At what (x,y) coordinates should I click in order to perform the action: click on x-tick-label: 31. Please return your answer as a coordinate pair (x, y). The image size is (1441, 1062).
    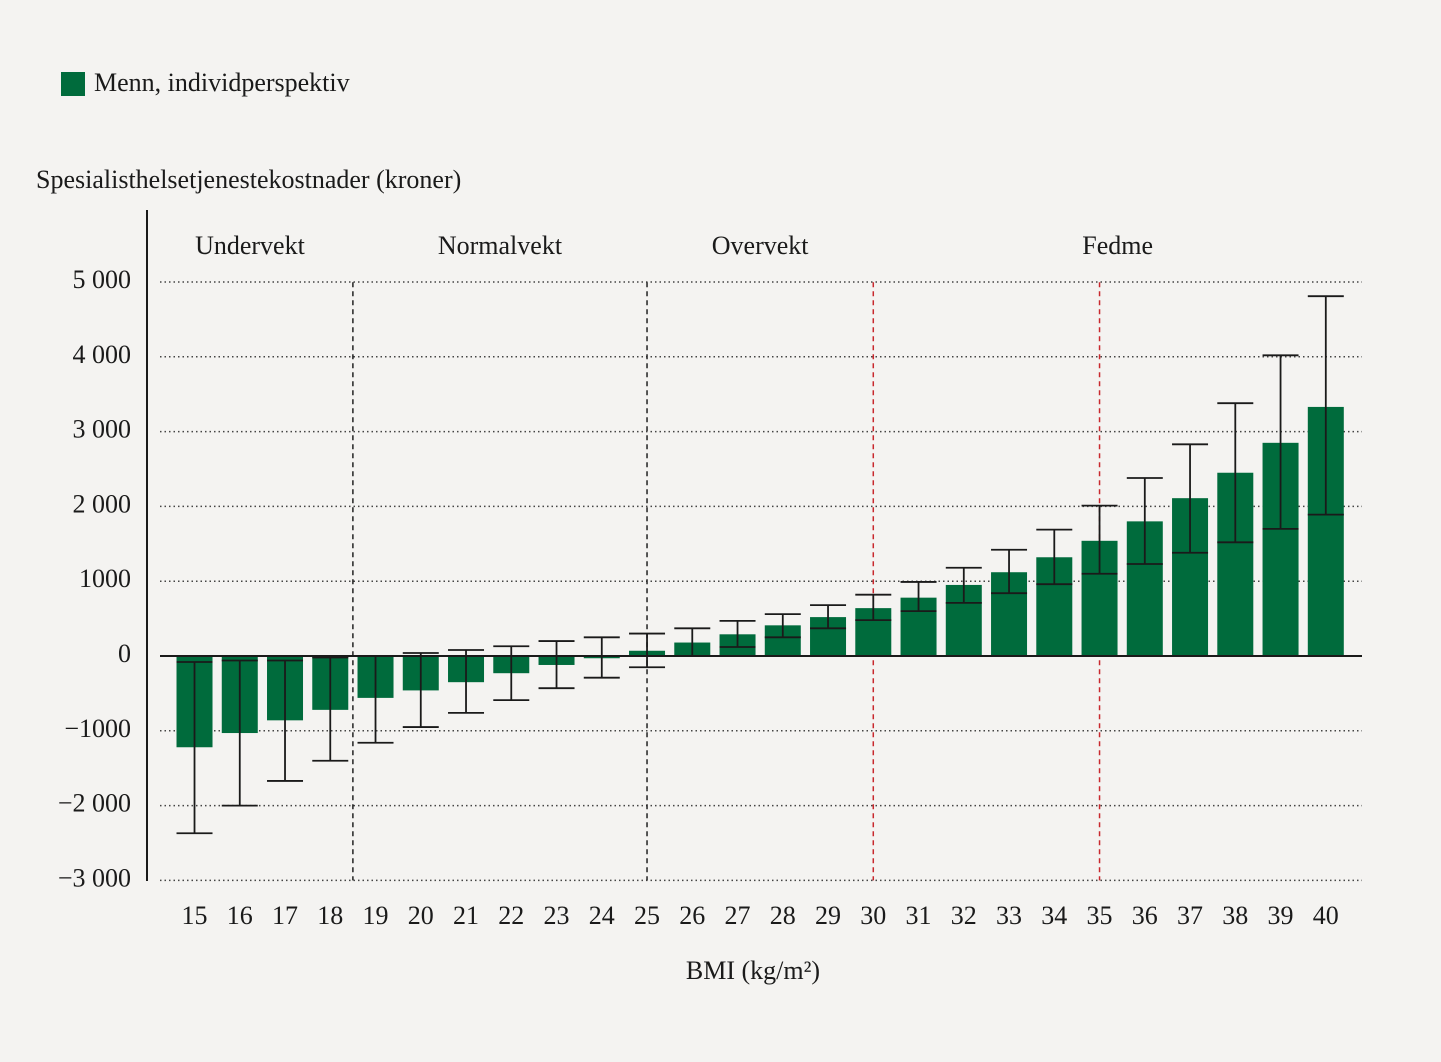
    Looking at the image, I should click on (919, 915).